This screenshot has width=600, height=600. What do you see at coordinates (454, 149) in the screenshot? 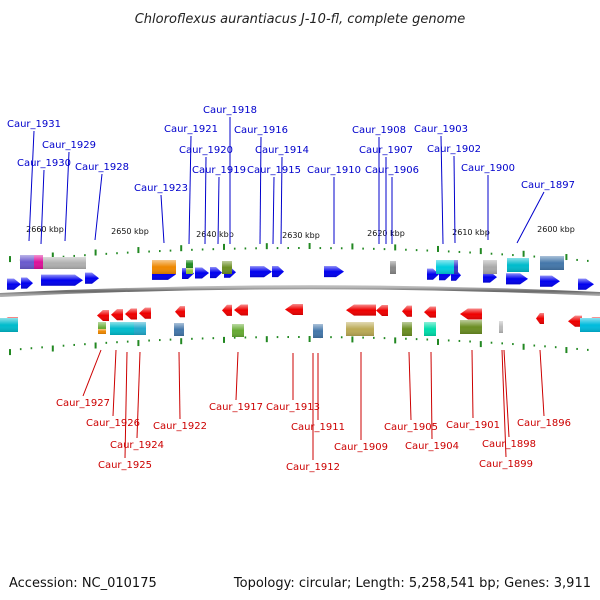
I see `gene-label-caur-1902: Caur_1902` at bounding box center [454, 149].